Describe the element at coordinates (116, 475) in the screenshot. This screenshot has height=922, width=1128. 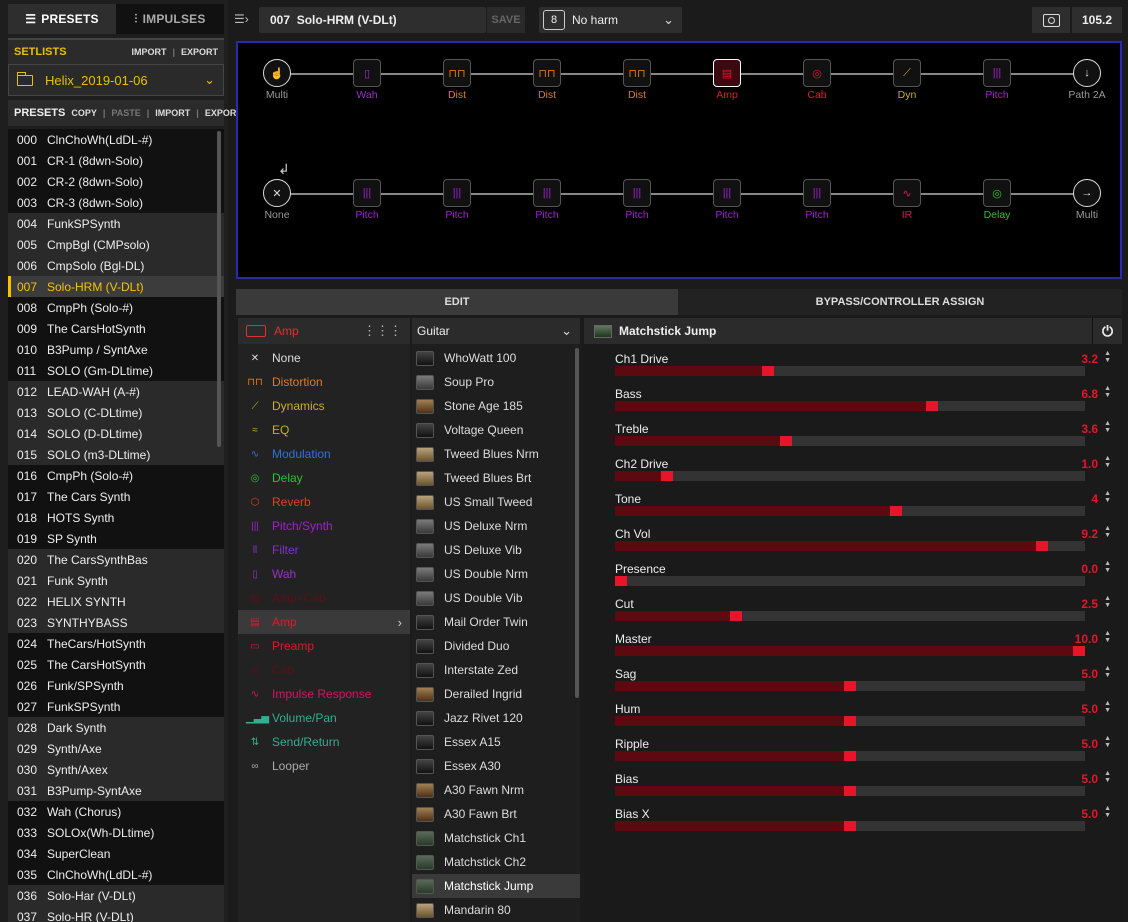
I see `preset-item: 016 CmpPh (Solo-#)` at that location.